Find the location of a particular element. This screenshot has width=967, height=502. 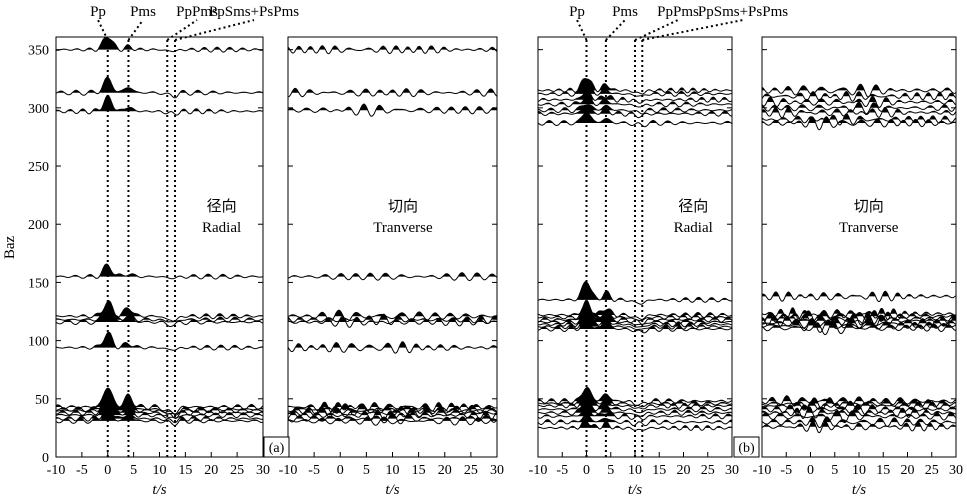

x-tick-label: 10 is located at coordinates (393, 470).